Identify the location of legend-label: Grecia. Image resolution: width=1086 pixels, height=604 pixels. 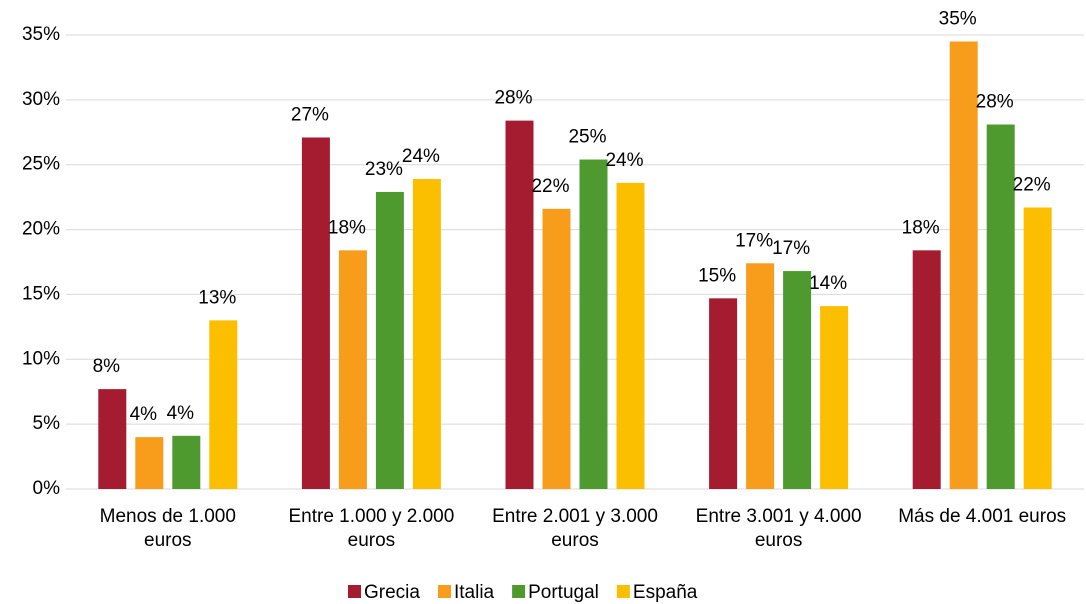
(392, 592).